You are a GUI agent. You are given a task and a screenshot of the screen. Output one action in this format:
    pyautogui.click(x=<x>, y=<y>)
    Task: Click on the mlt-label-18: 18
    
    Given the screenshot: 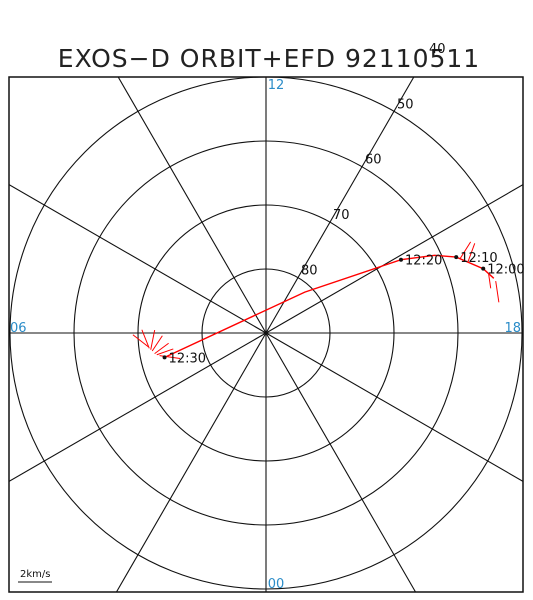 What is the action you would take?
    pyautogui.click(x=512, y=328)
    